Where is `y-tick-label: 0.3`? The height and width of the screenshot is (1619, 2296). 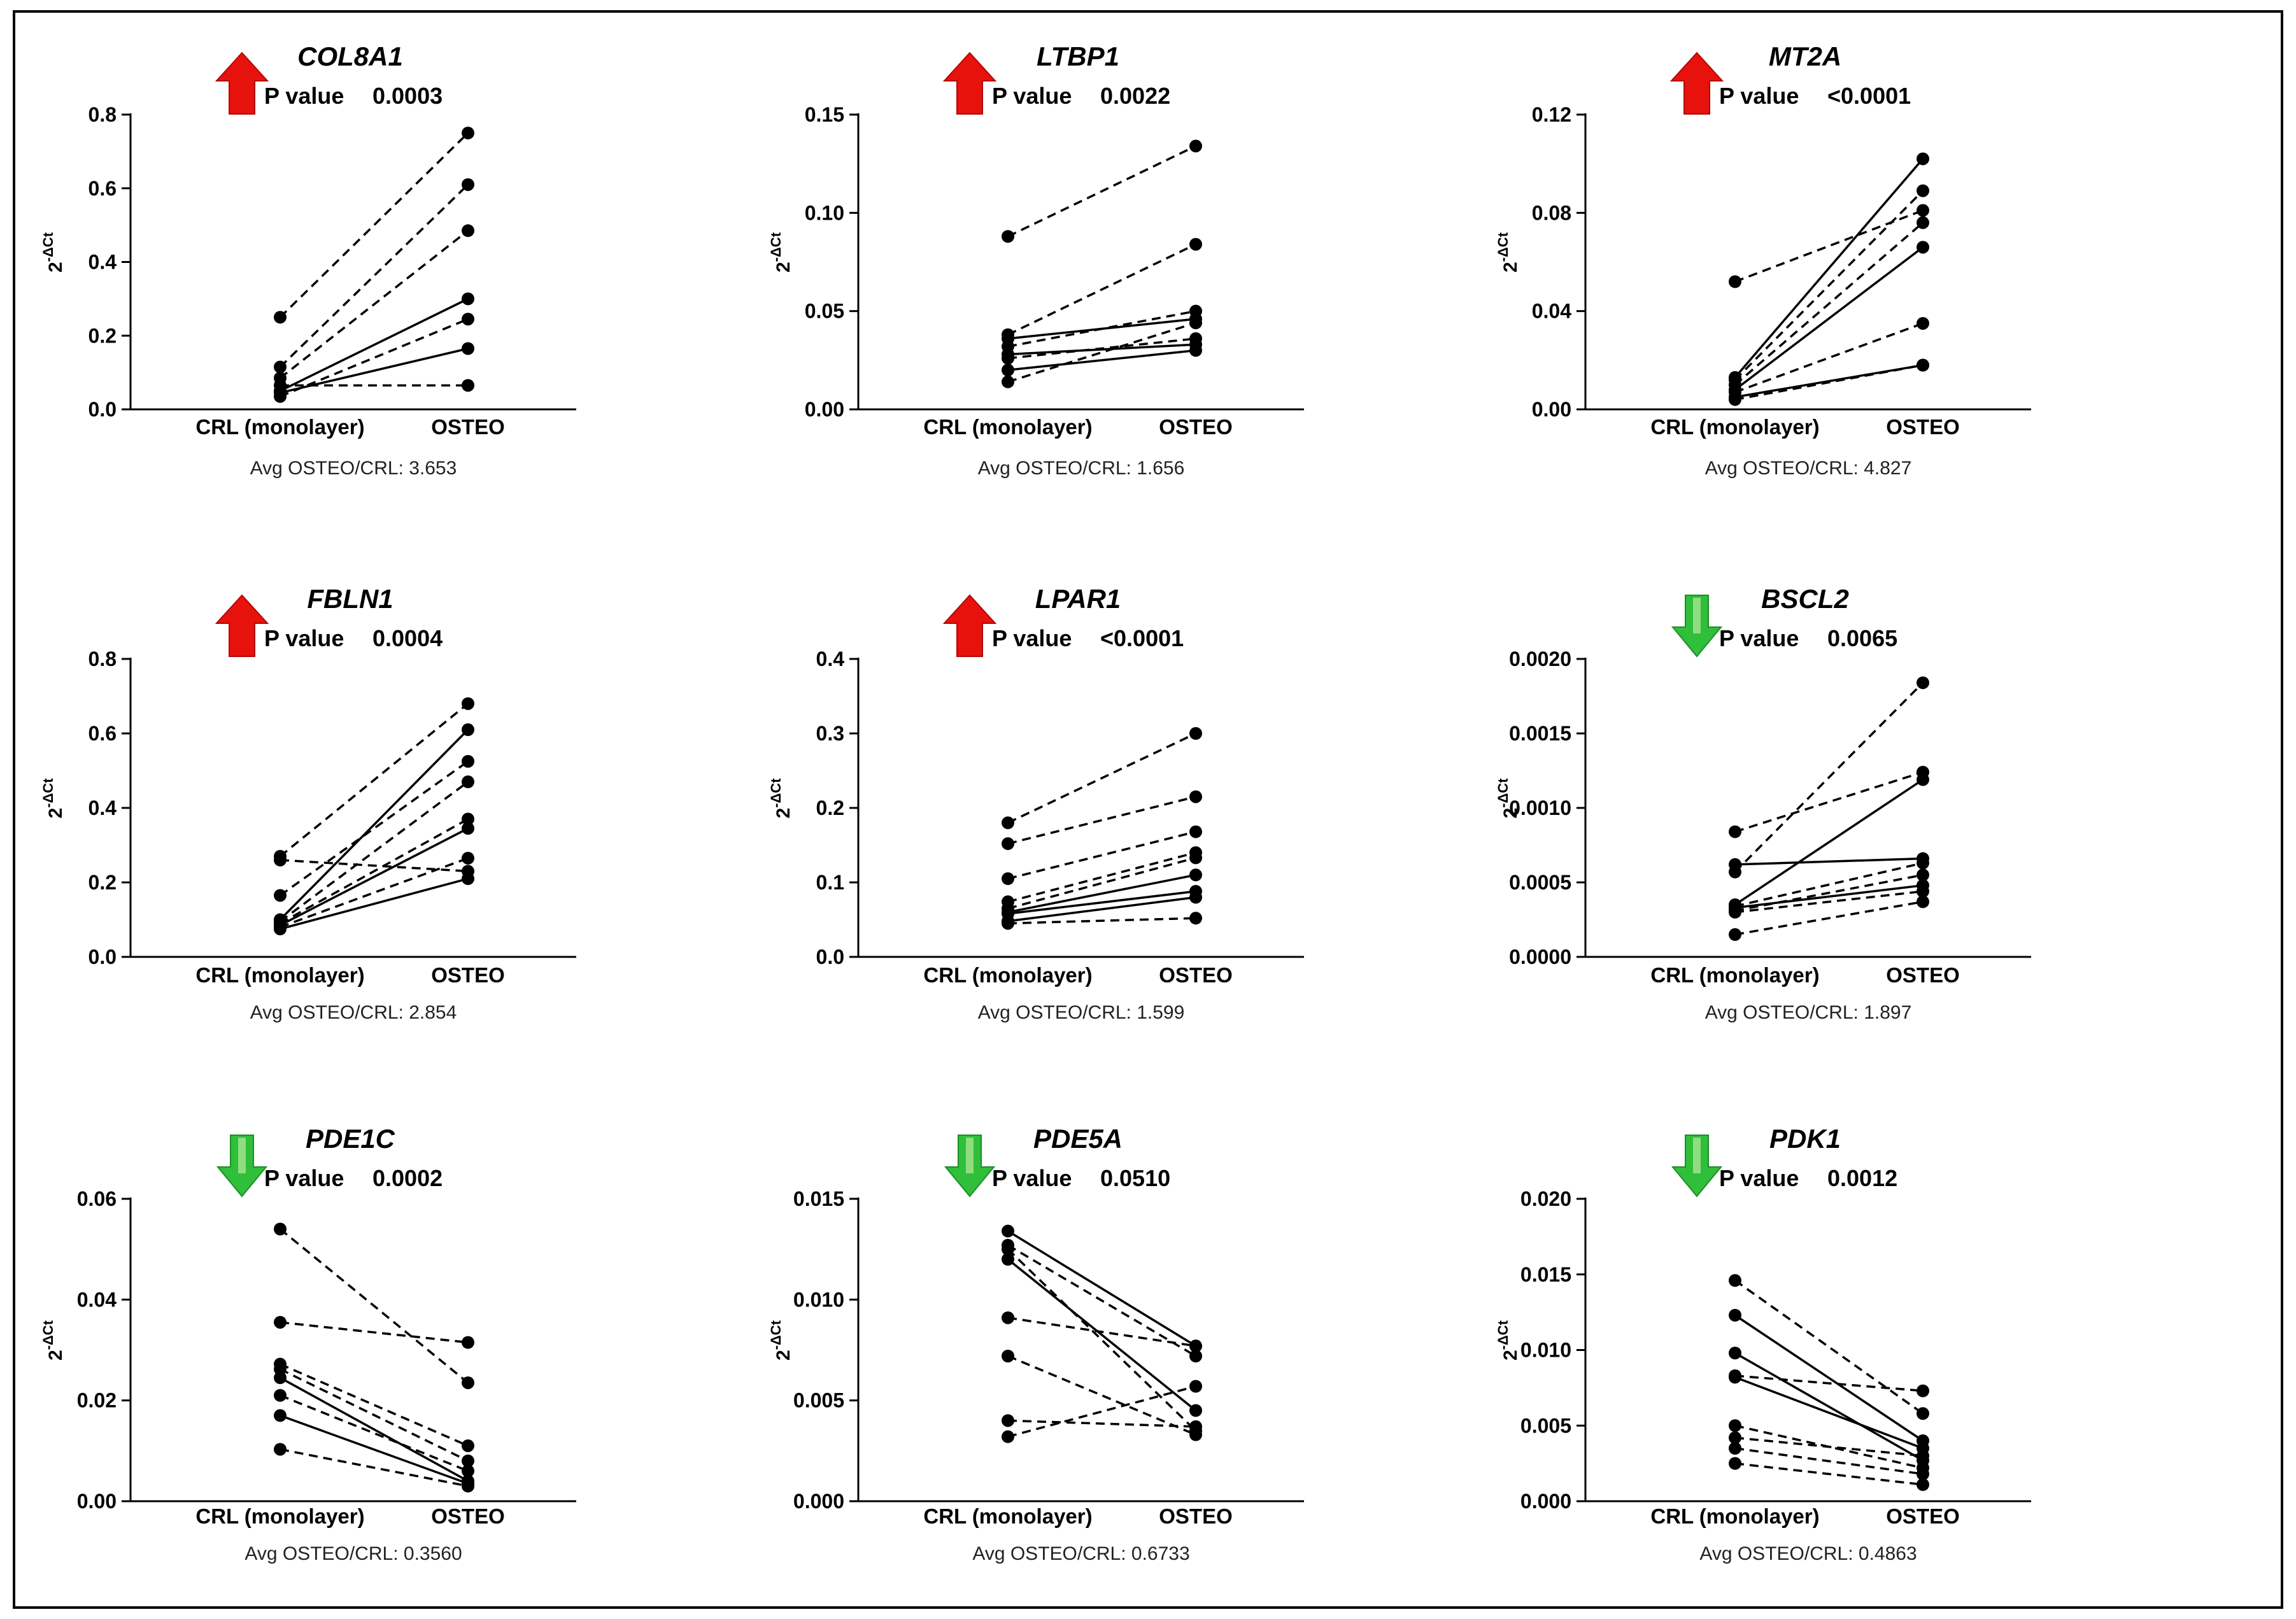 y-tick-label: 0.3 is located at coordinates (830, 733).